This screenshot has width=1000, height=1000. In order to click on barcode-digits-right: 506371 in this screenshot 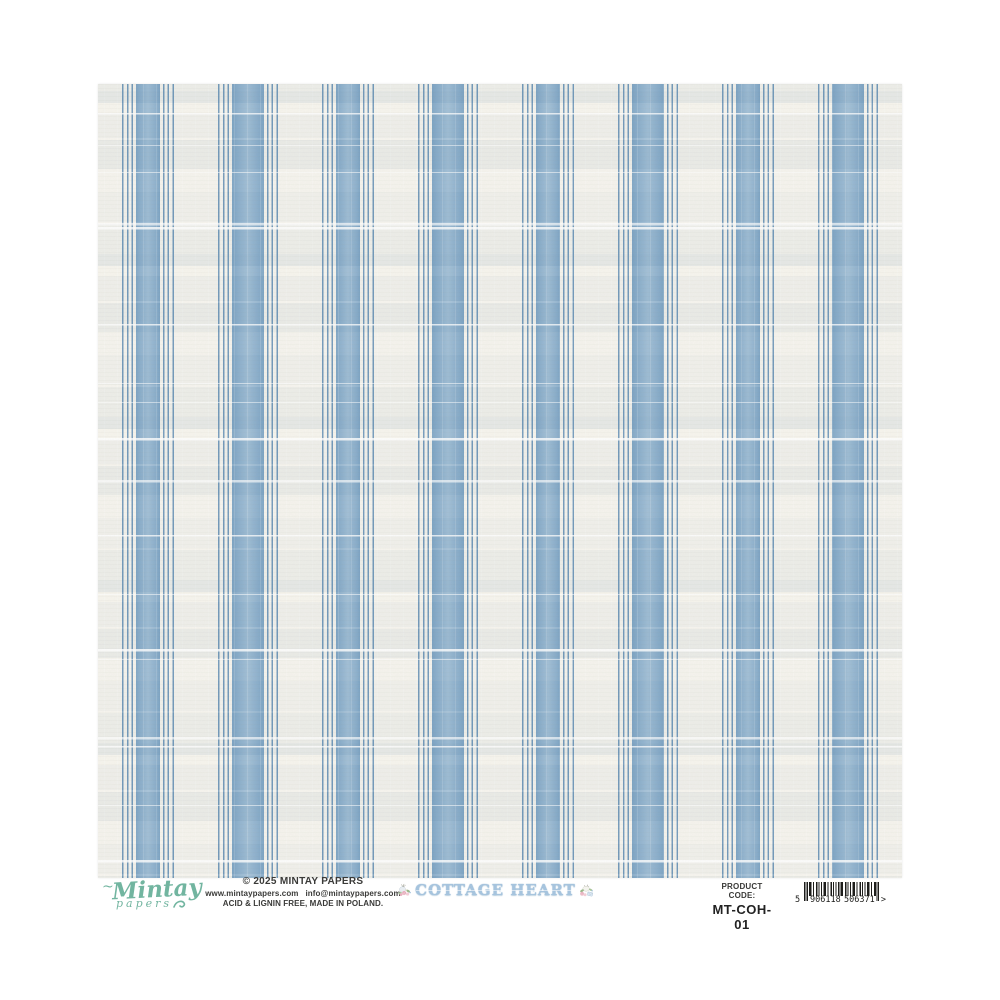, I will do `click(859, 899)`.